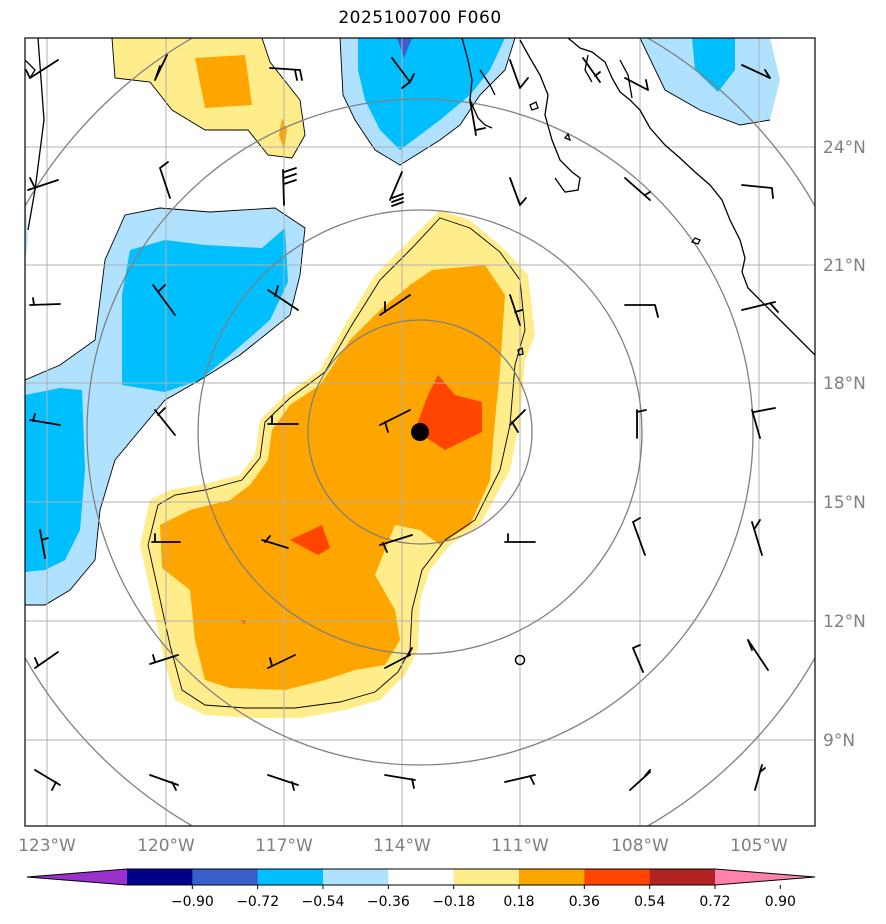 This screenshot has width=886, height=924. I want to click on lat-label: 15°N, so click(844, 503).